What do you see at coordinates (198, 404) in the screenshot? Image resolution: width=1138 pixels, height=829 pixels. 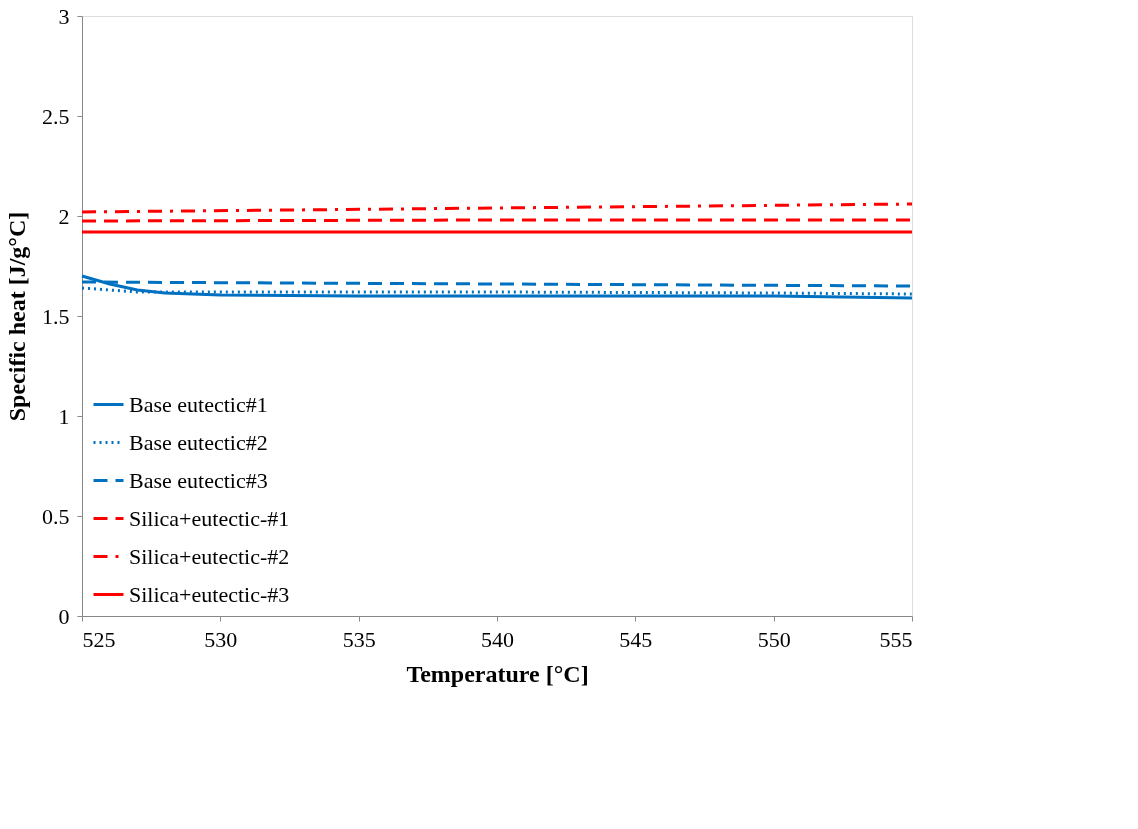 I see `legend-label: Base eutectic#1` at bounding box center [198, 404].